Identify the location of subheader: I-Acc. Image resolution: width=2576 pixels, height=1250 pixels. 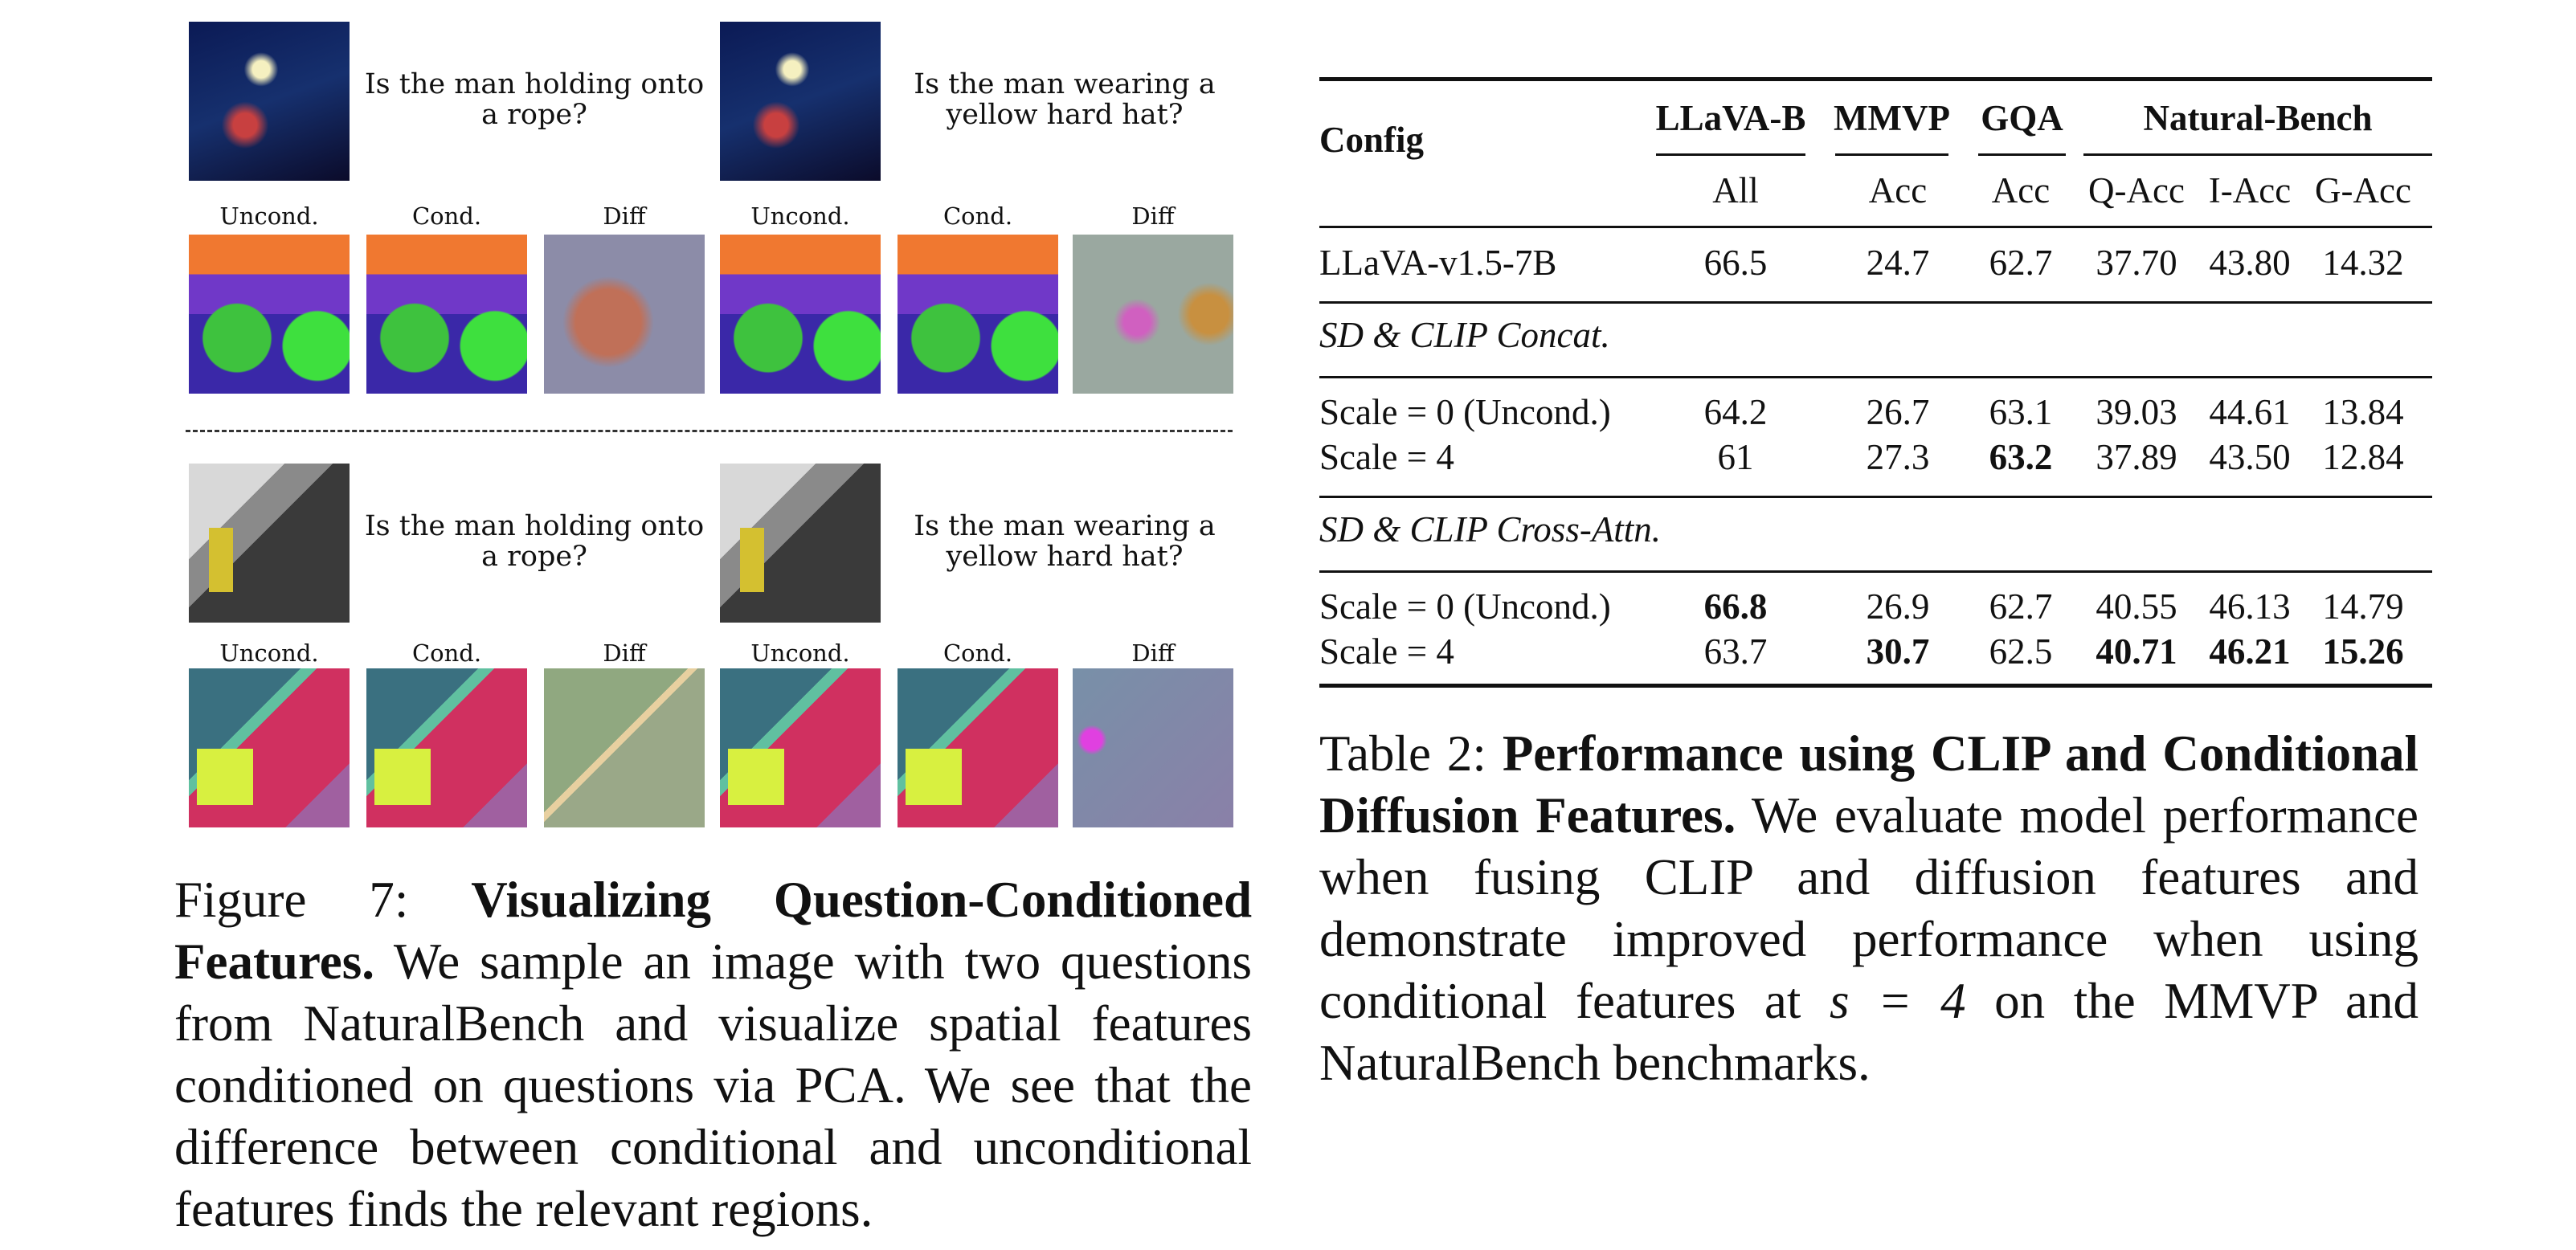
(2250, 190).